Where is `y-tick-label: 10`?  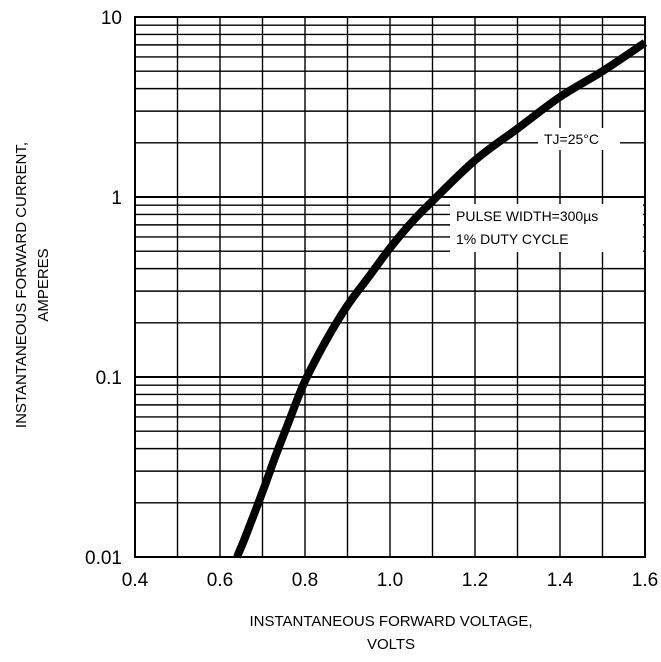
y-tick-label: 10 is located at coordinates (111, 18).